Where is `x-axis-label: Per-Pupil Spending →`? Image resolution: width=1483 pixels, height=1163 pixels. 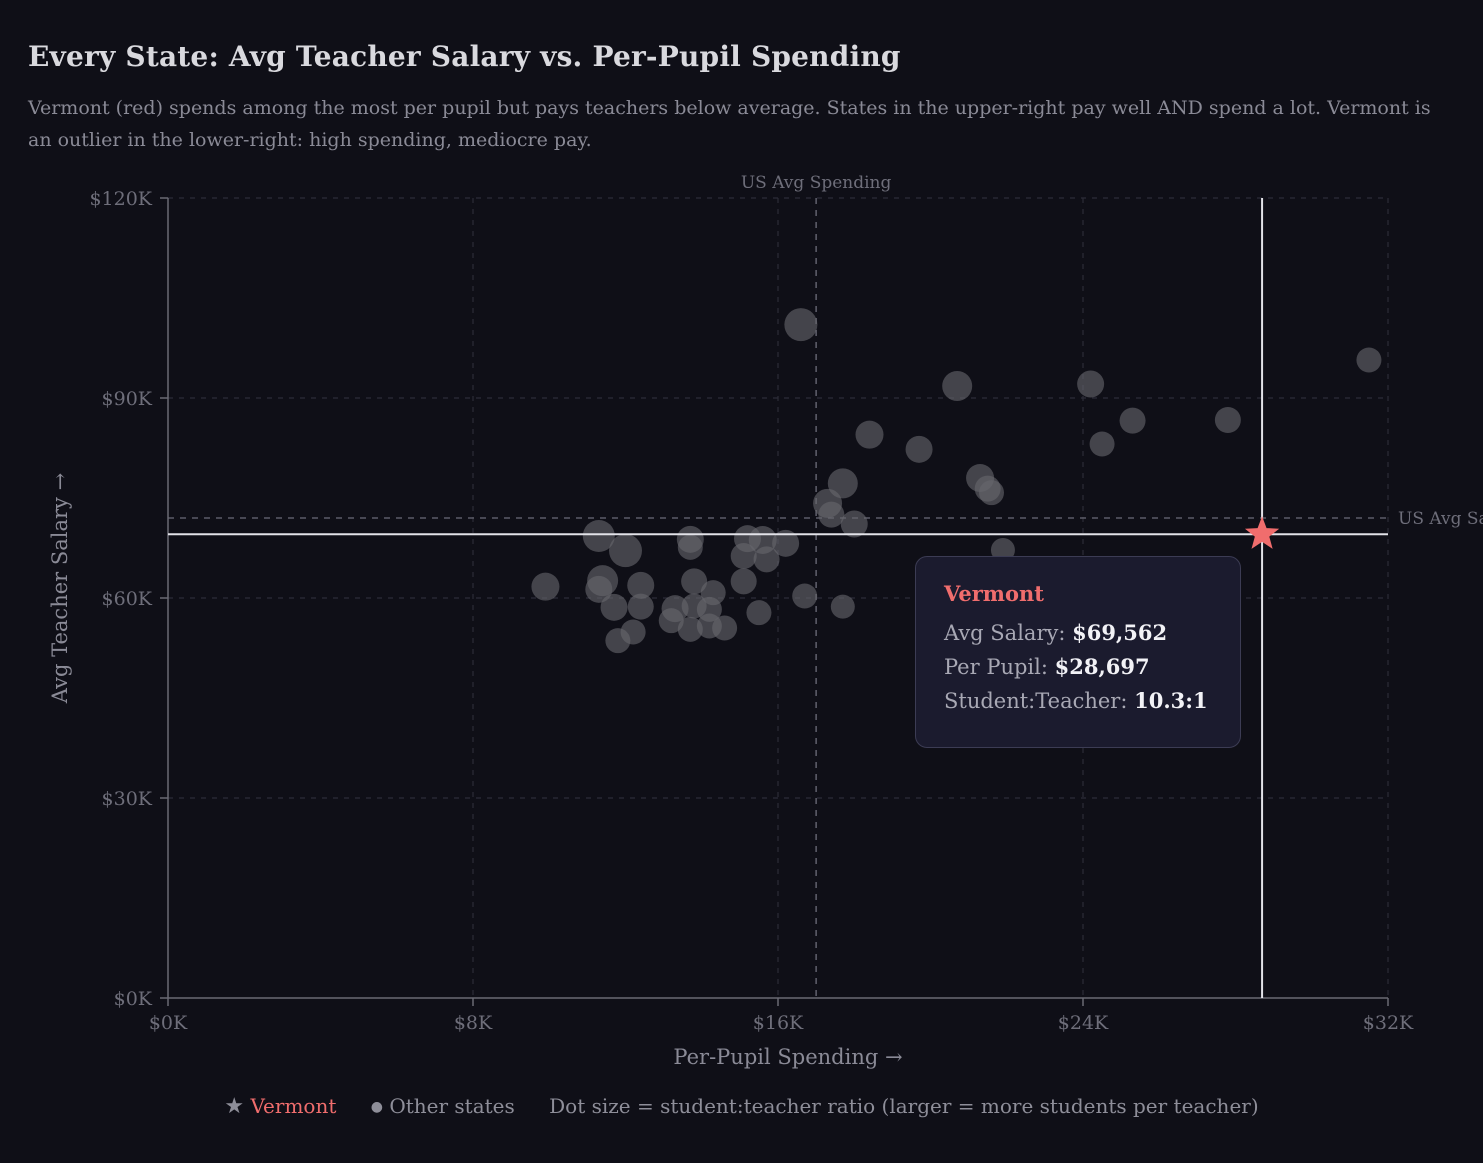 x-axis-label: Per-Pupil Spending → is located at coordinates (787, 1057).